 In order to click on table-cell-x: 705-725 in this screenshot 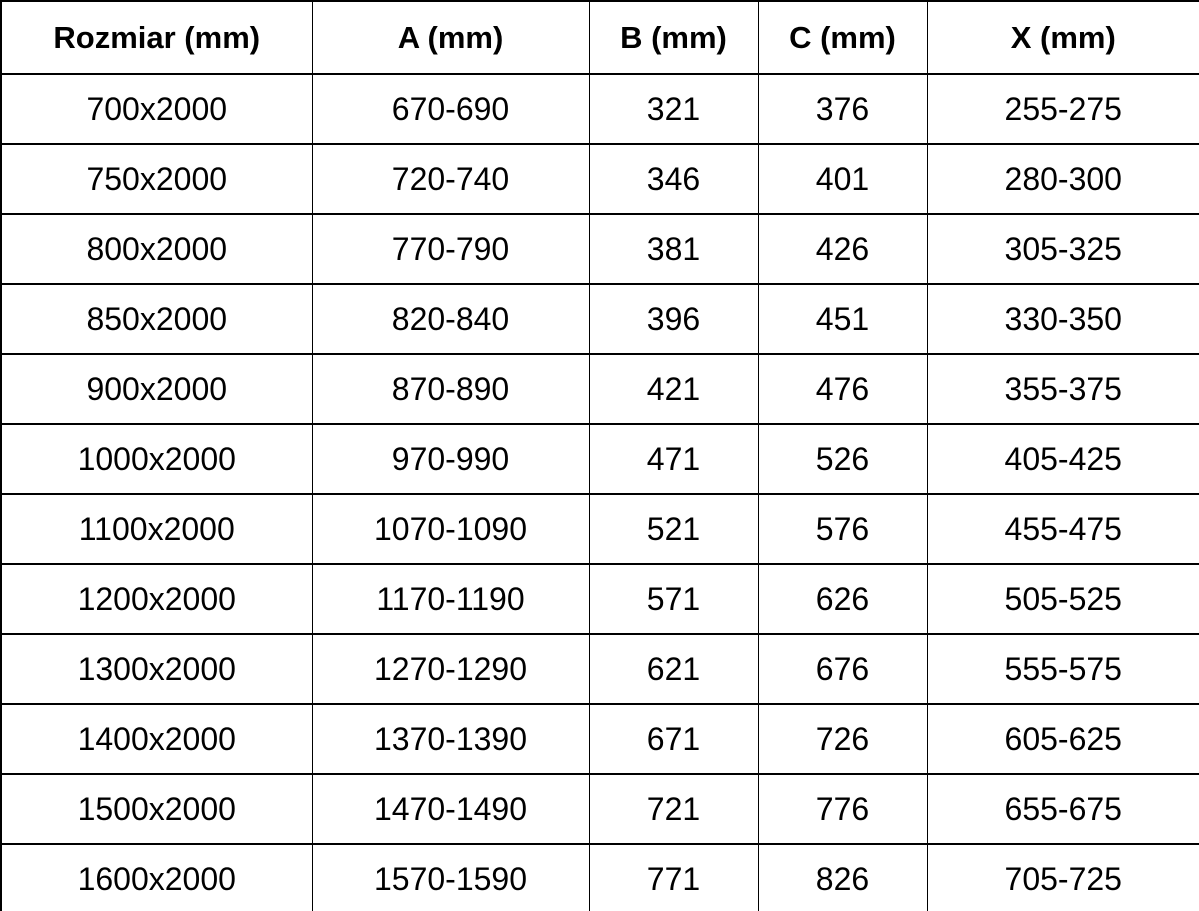, I will do `click(1062, 877)`.